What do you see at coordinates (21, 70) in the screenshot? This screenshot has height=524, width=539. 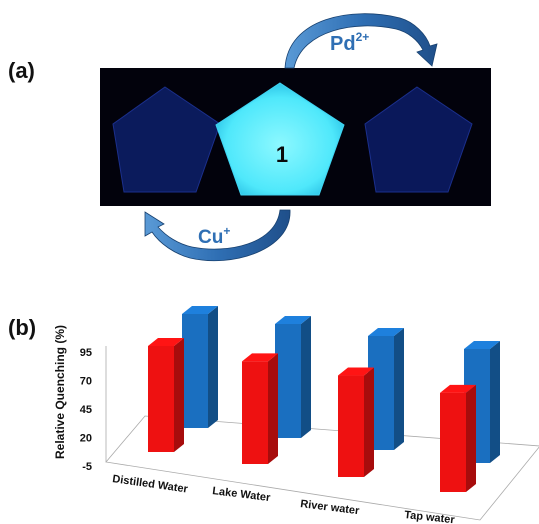 I see `panel-a-label: (a)` at bounding box center [21, 70].